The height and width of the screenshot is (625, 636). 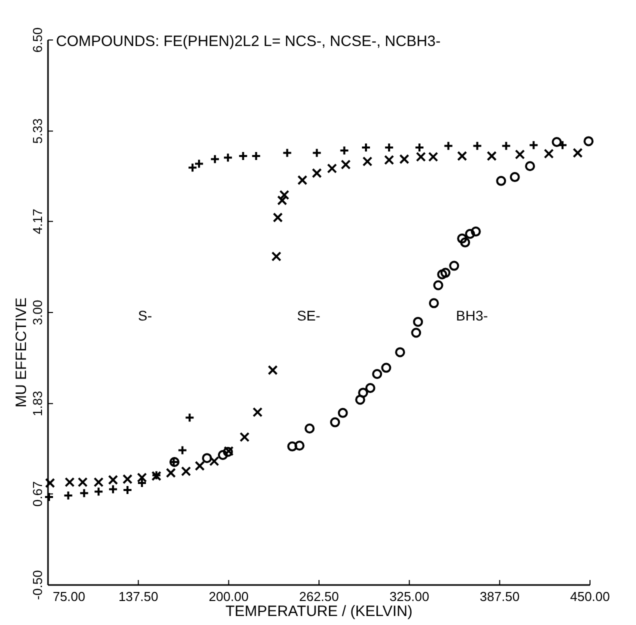 I want to click on chart-title: COMPOUNDS: FE(PHEN)2L2 L= NCS-, NCSE-, NCBH3-, so click(x=248, y=41).